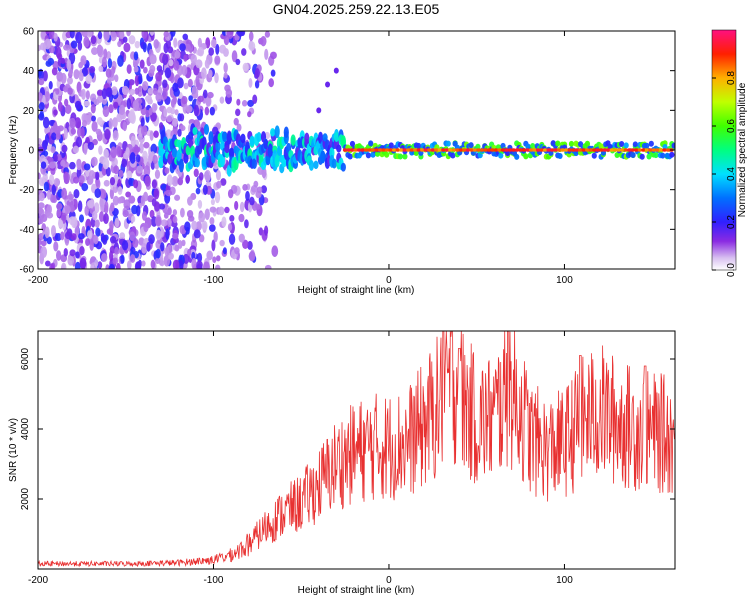 This screenshot has width=750, height=600. What do you see at coordinates (389, 280) in the screenshot?
I see `x-tick-label: 0` at bounding box center [389, 280].